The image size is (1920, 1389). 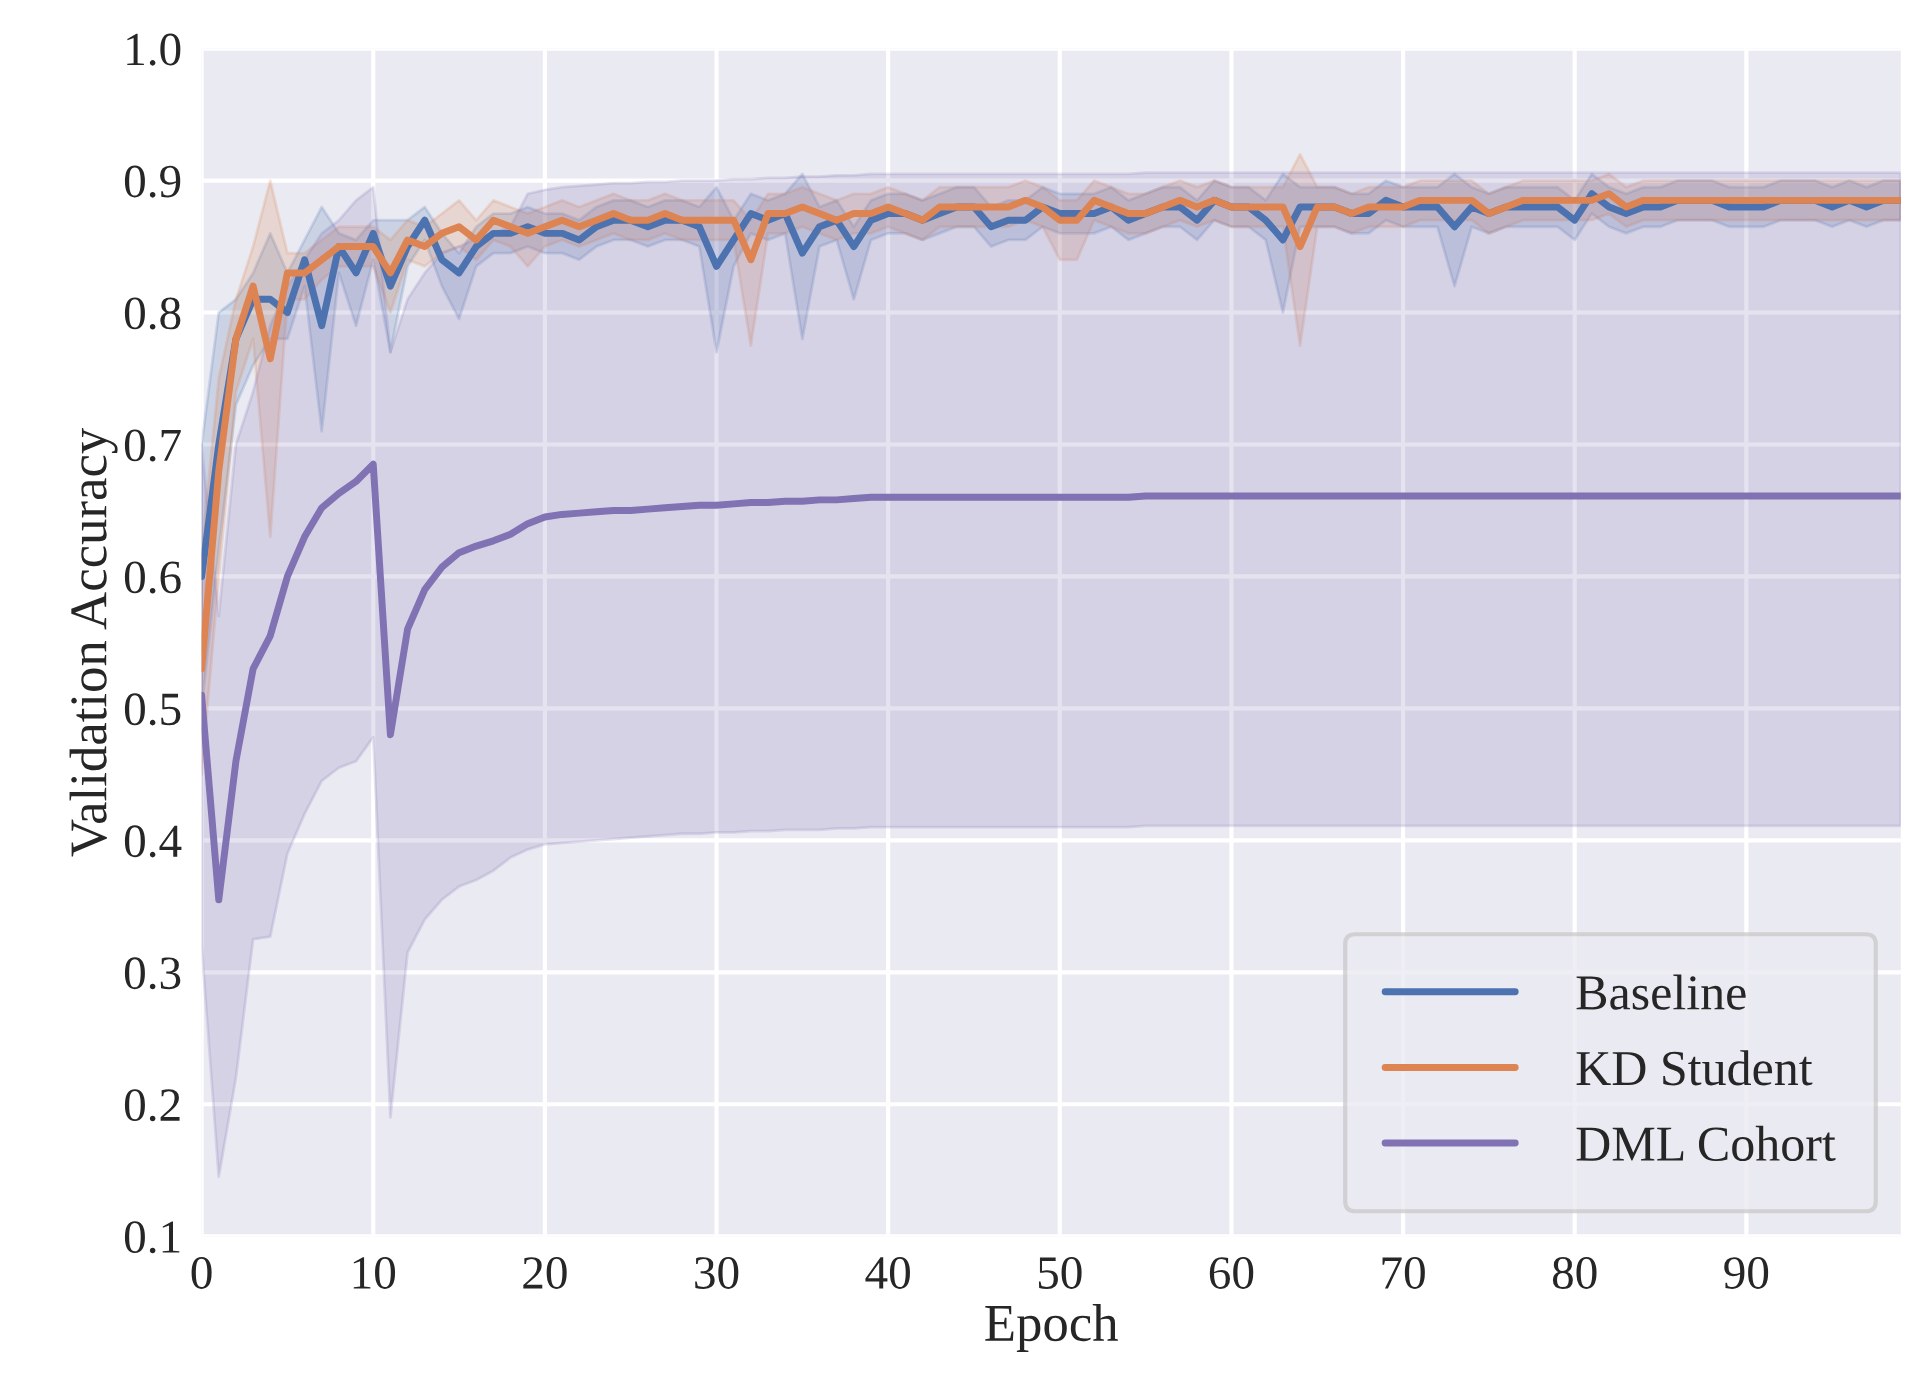 I want to click on y-tick-label: 0.6, so click(x=152, y=577).